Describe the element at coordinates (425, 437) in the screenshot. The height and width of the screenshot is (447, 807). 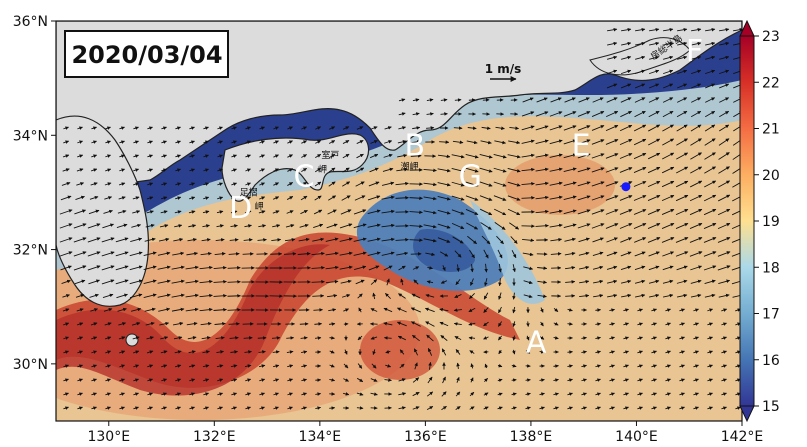
I see `lon-tick-label: 136°E` at that location.